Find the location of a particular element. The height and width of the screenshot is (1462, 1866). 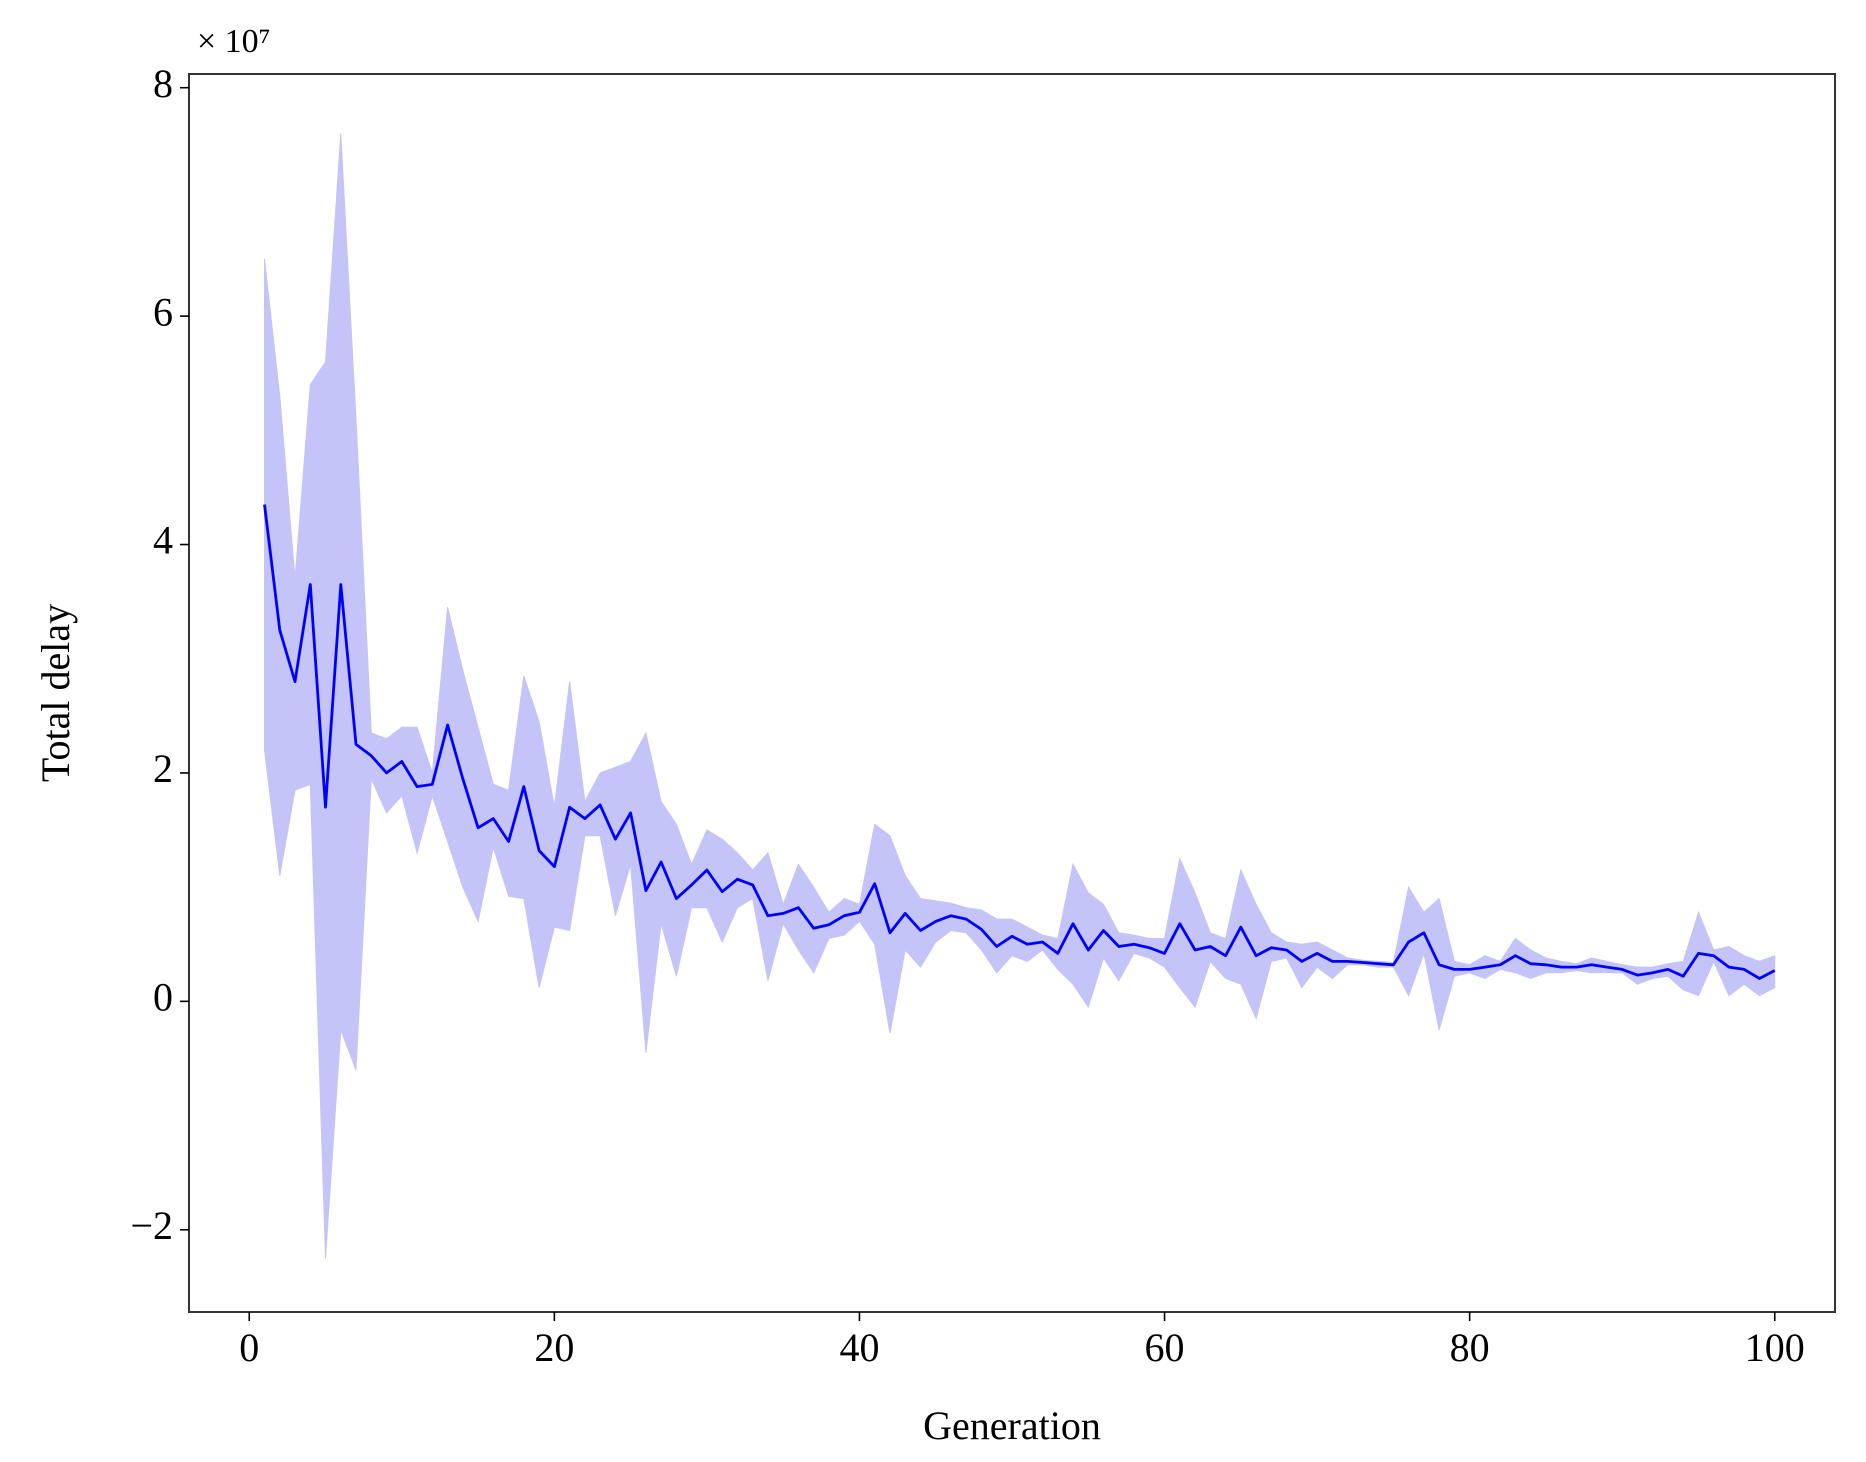

y-tick-label: 0 is located at coordinates (163, 997).